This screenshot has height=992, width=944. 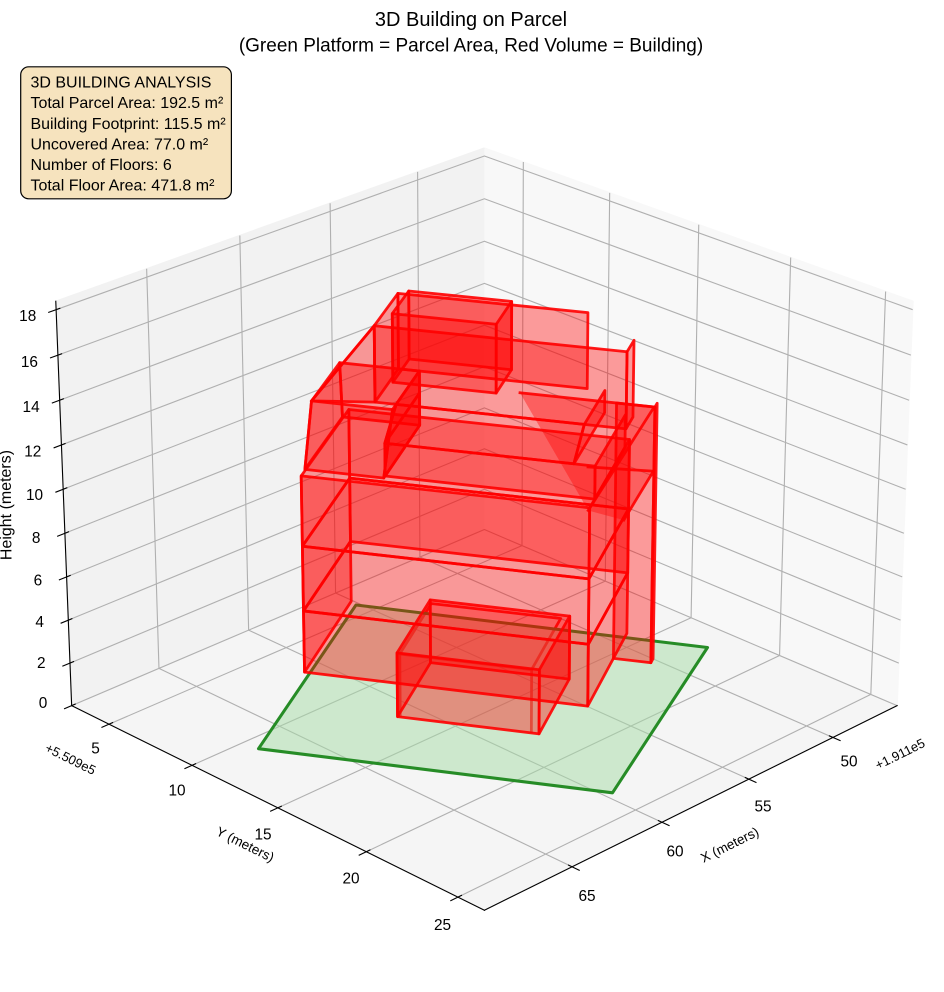 I want to click on svg-text: 4, so click(x=39, y=622).